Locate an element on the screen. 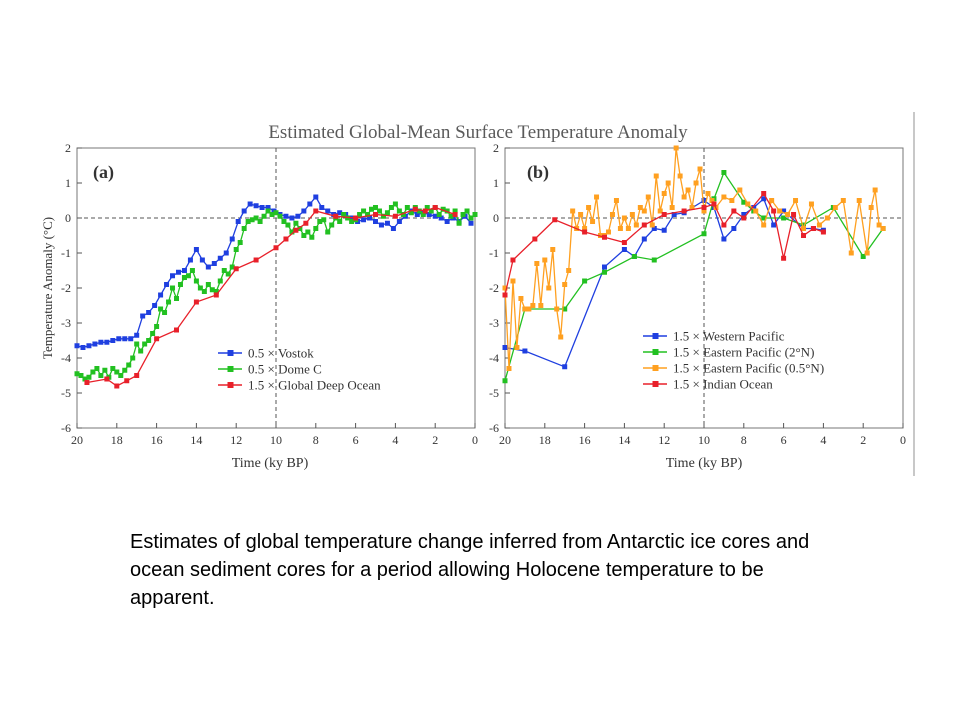 The height and width of the screenshot is (720, 960). panel-a-x-tick-label: 12 is located at coordinates (236, 440).